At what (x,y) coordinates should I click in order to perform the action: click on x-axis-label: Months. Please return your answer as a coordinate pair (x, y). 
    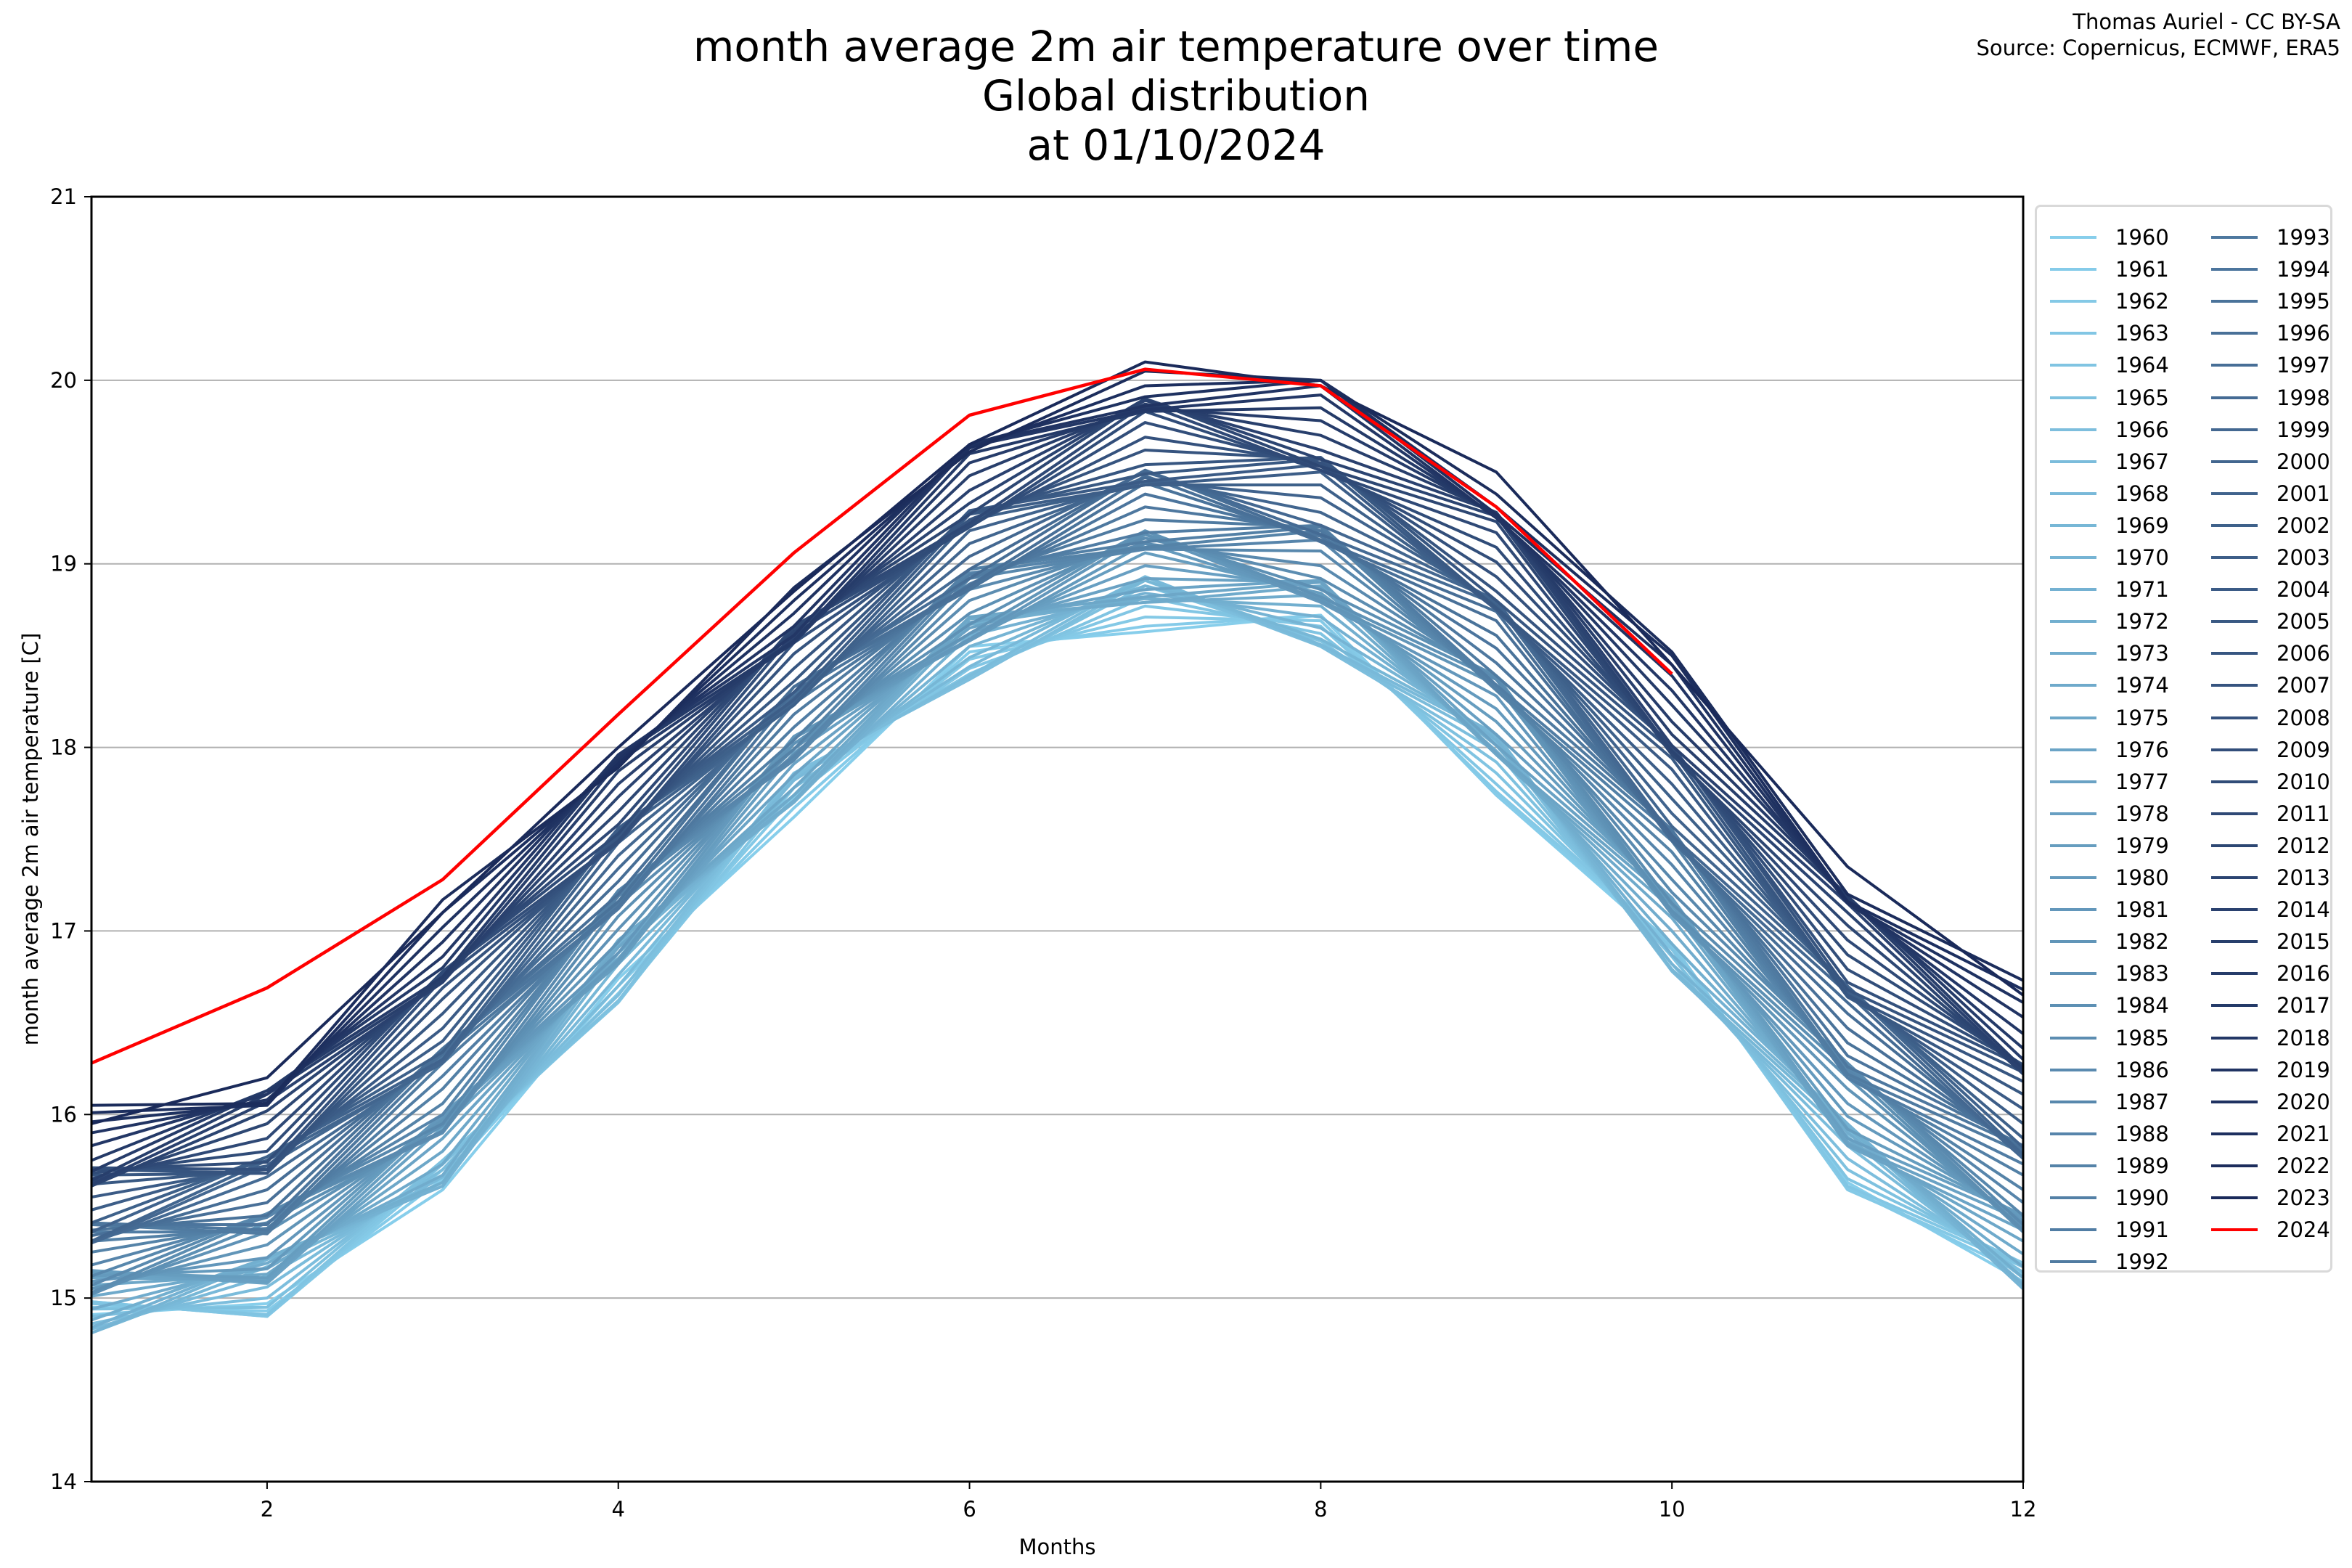
    Looking at the image, I should click on (1057, 1547).